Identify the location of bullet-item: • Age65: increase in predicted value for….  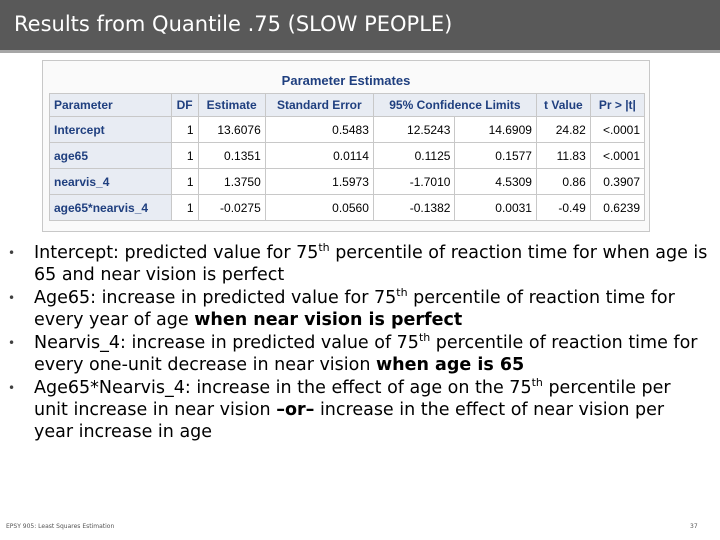
(341, 308).